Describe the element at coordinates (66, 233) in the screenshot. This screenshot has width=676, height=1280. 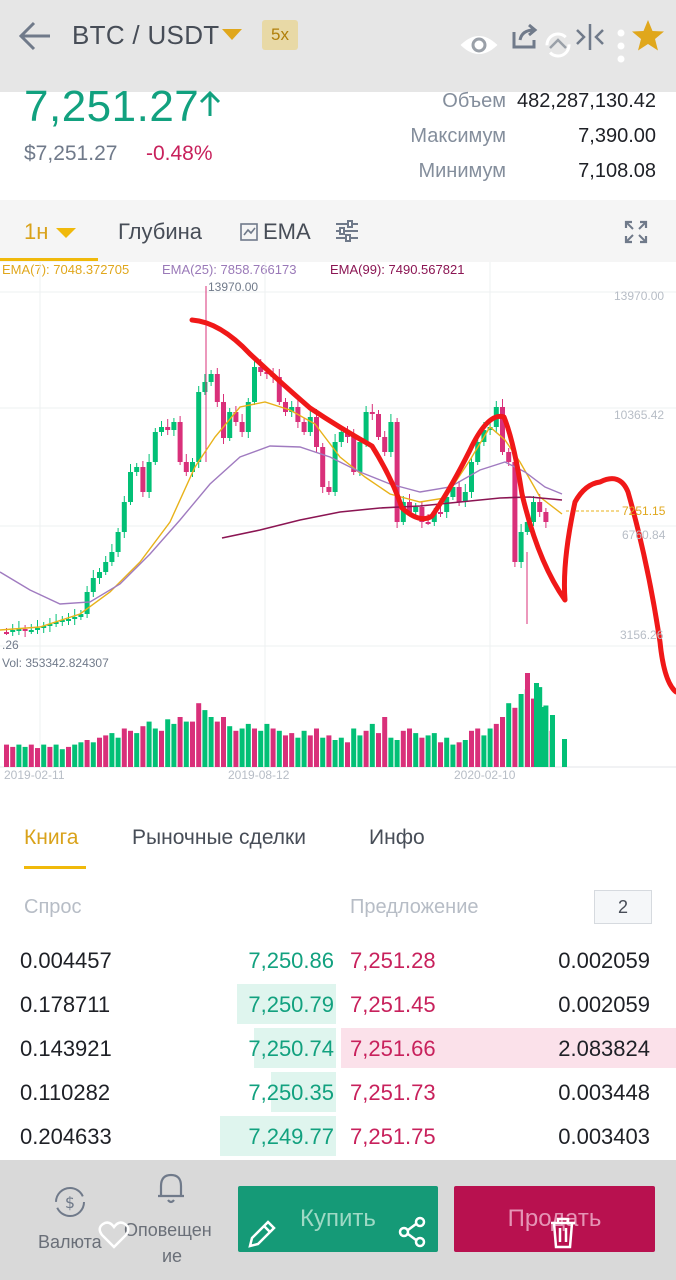
I see `interval-chevron-icon` at that location.